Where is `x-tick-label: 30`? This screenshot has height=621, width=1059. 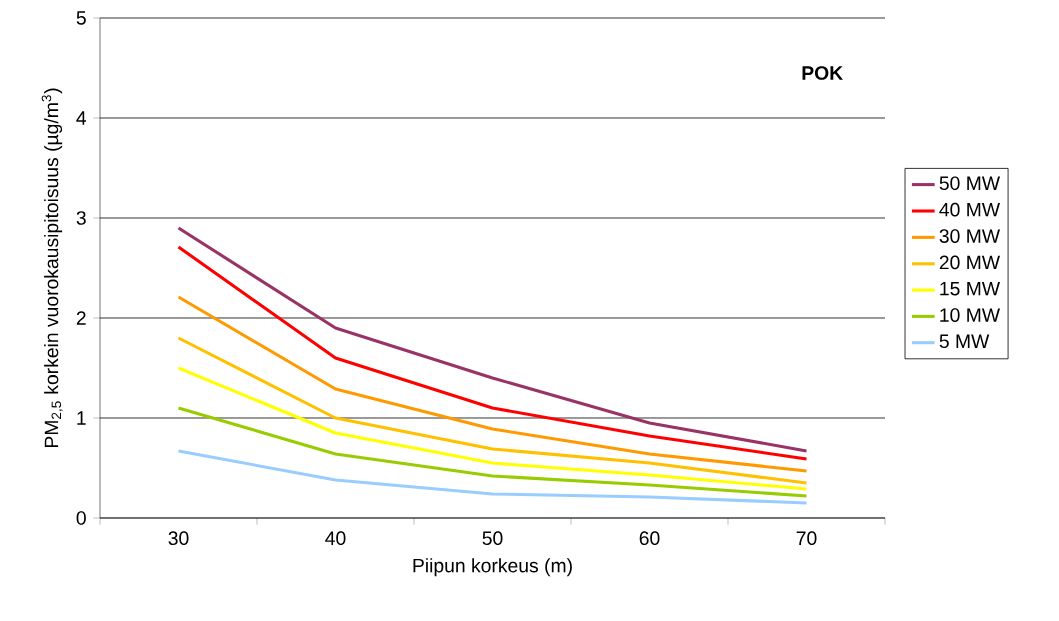 x-tick-label: 30 is located at coordinates (178, 538).